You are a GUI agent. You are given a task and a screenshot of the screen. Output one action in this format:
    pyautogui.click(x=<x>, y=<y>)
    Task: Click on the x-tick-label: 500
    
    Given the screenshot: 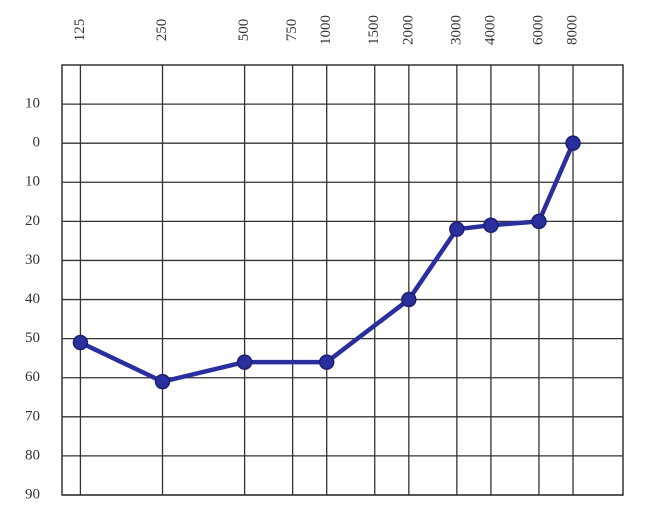 What is the action you would take?
    pyautogui.click(x=244, y=30)
    